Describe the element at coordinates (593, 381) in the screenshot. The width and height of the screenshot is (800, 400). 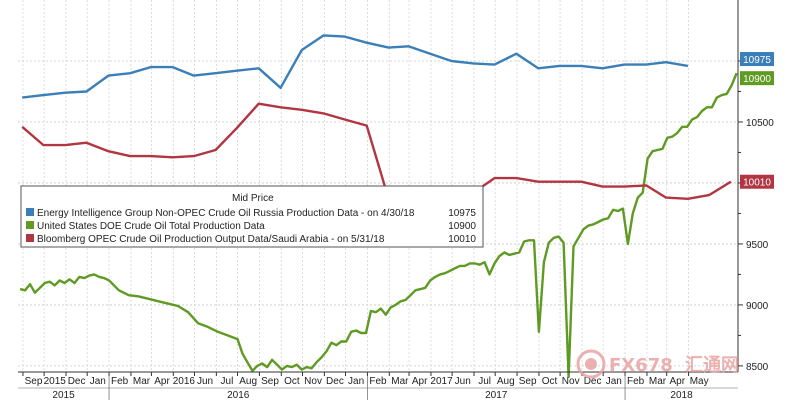
I see `x-tick-label-26: Dec` at that location.